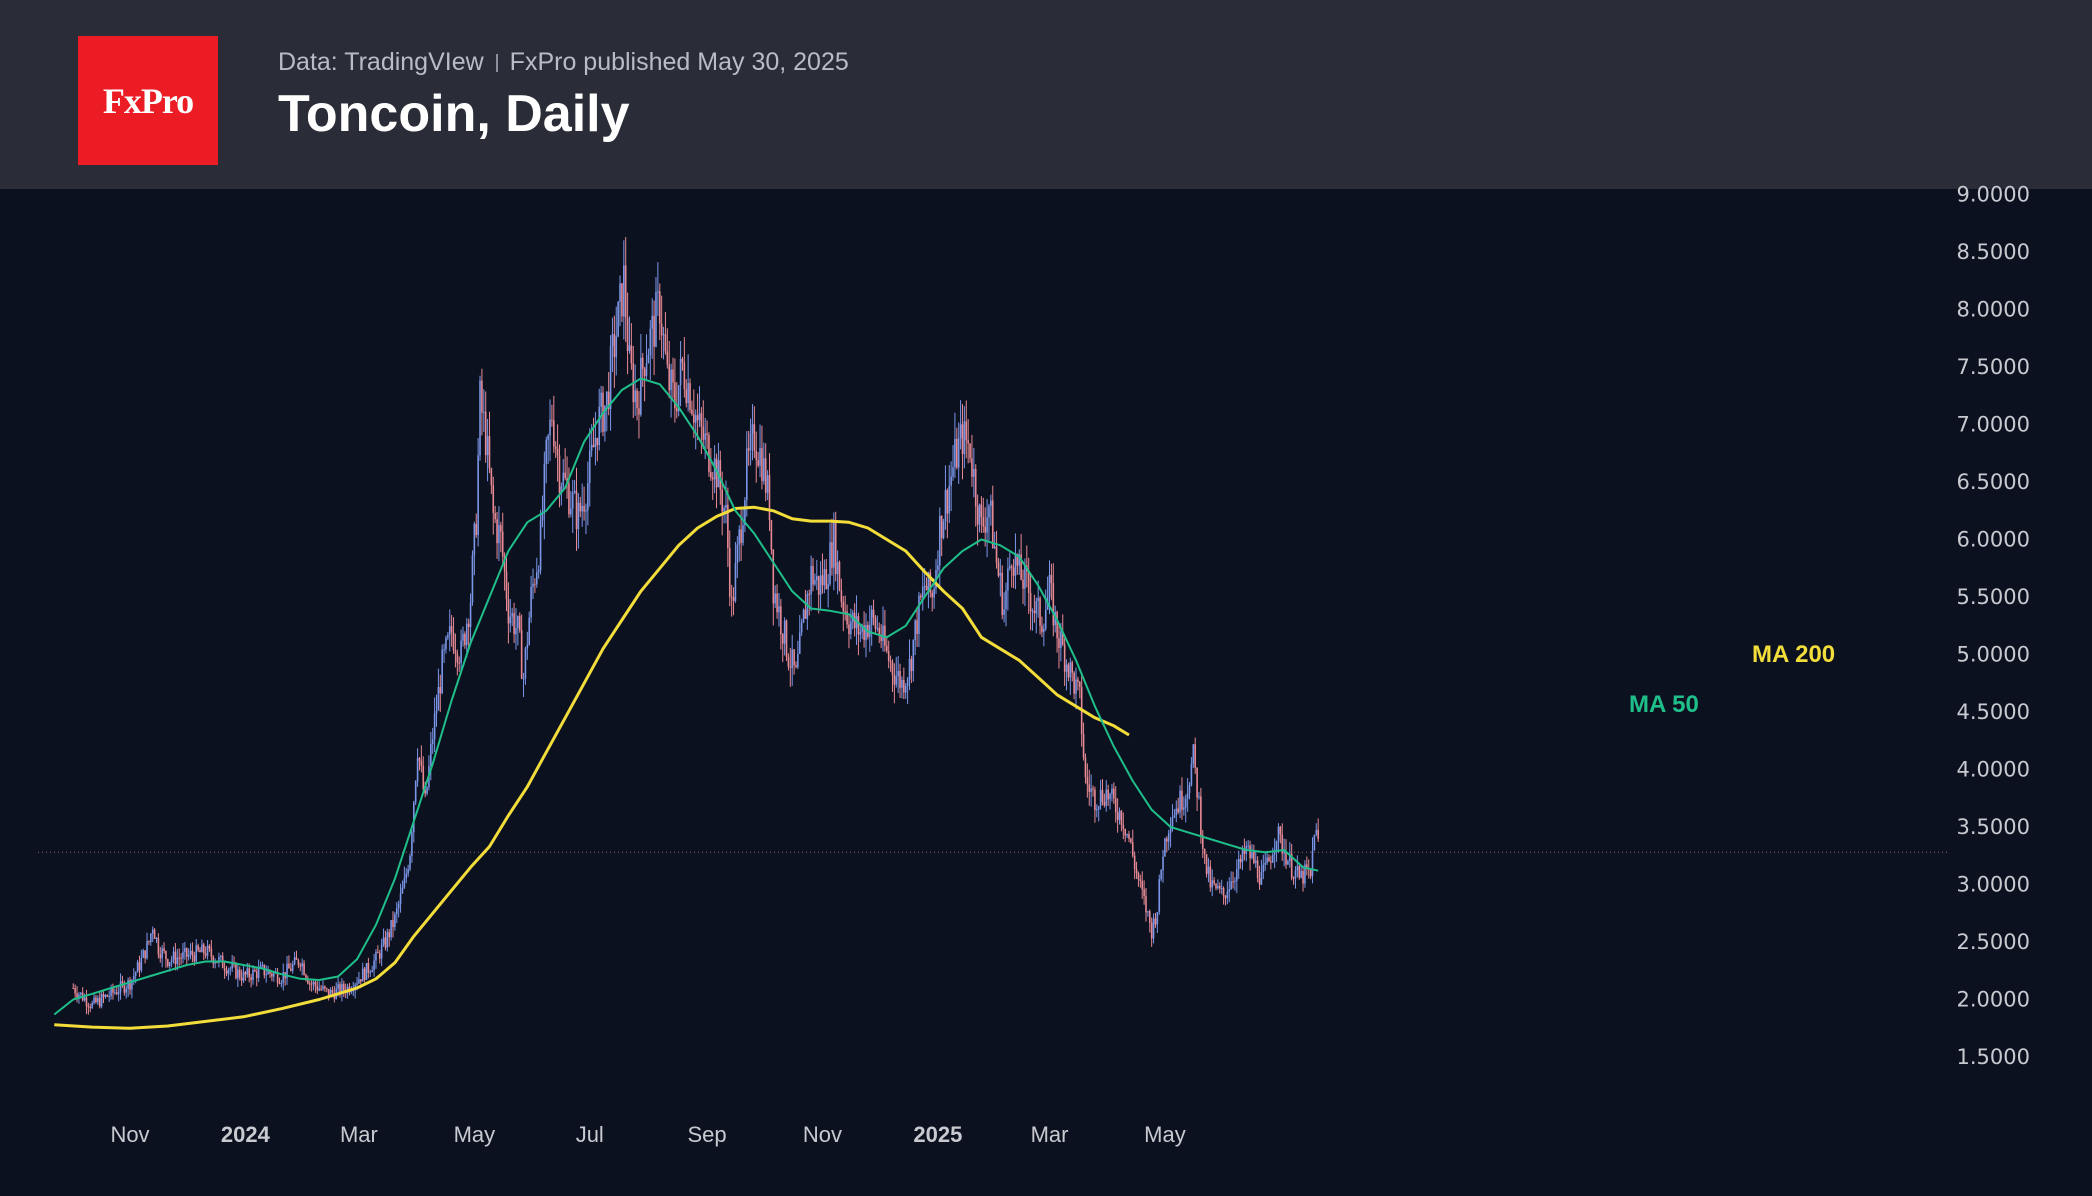 This screenshot has height=1196, width=2092. Describe the element at coordinates (454, 114) in the screenshot. I see `chart-title: Toncoin, Daily` at that location.